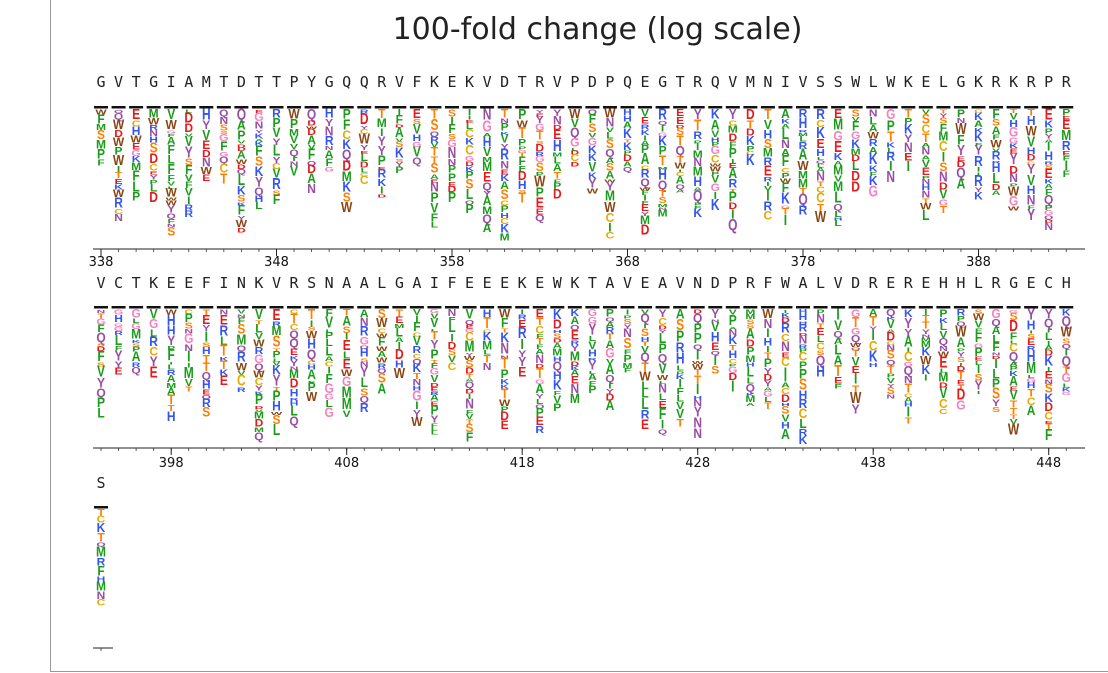 This screenshot has height=673, width=1108. I want to click on wildtype-residue-363: R, so click(540, 82).